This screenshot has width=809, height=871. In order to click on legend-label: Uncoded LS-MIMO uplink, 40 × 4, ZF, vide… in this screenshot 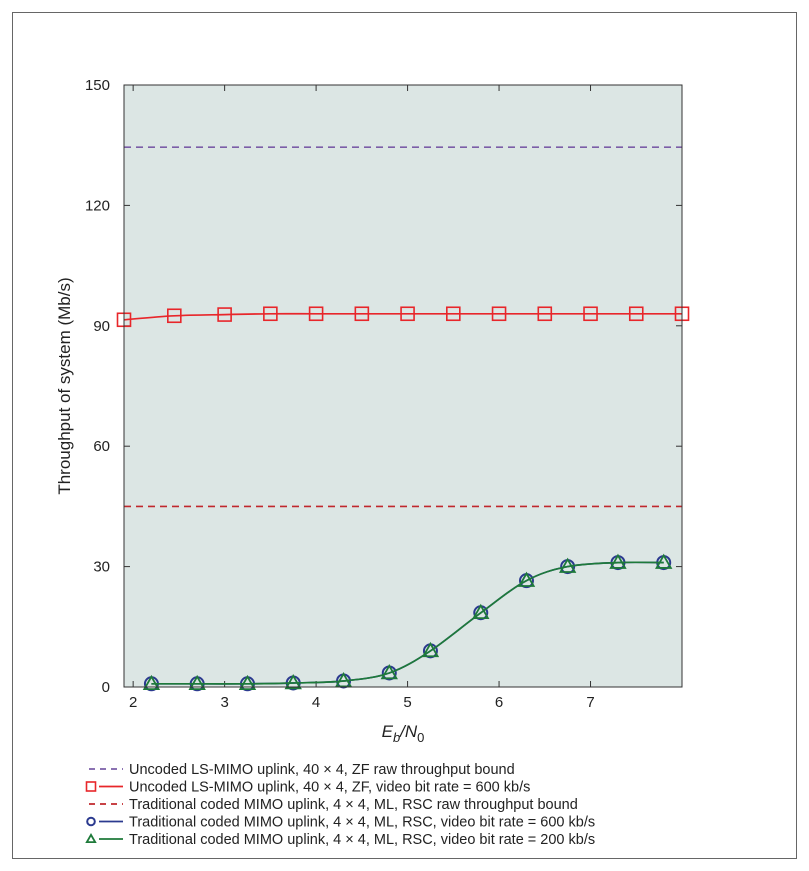, I will do `click(329, 788)`.